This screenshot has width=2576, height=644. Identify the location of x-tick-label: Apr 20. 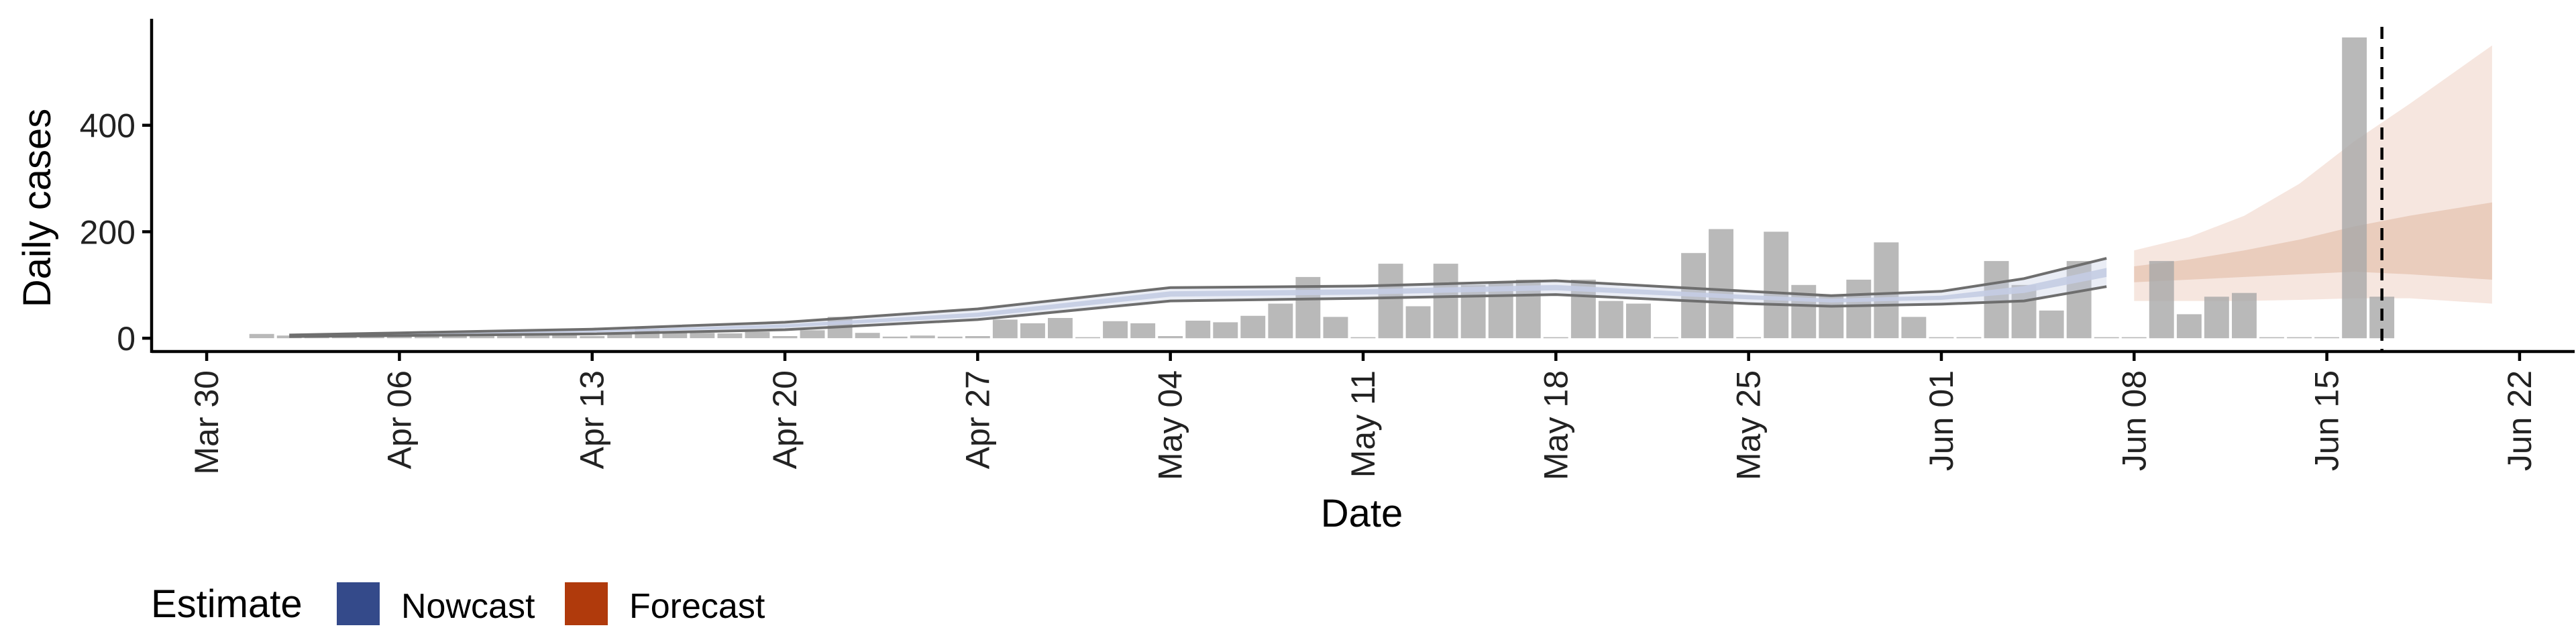
(785, 419).